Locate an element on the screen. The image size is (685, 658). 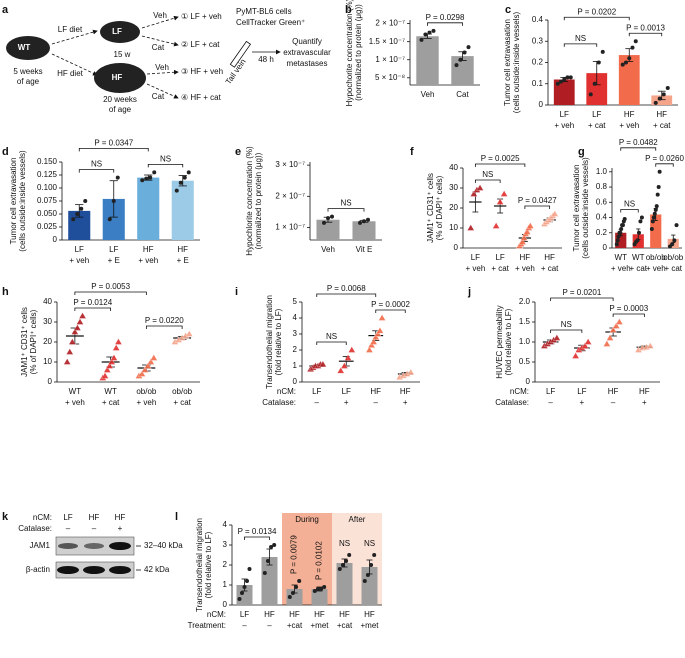
y-tick-label: 0.6 is located at coordinates (602, 201).